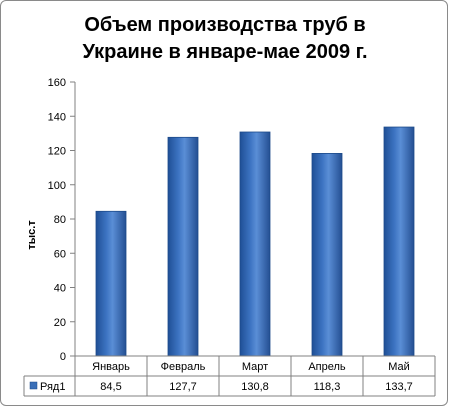  Describe the element at coordinates (32, 235) in the screenshot. I see `y-axis-label: тыс.т` at that location.